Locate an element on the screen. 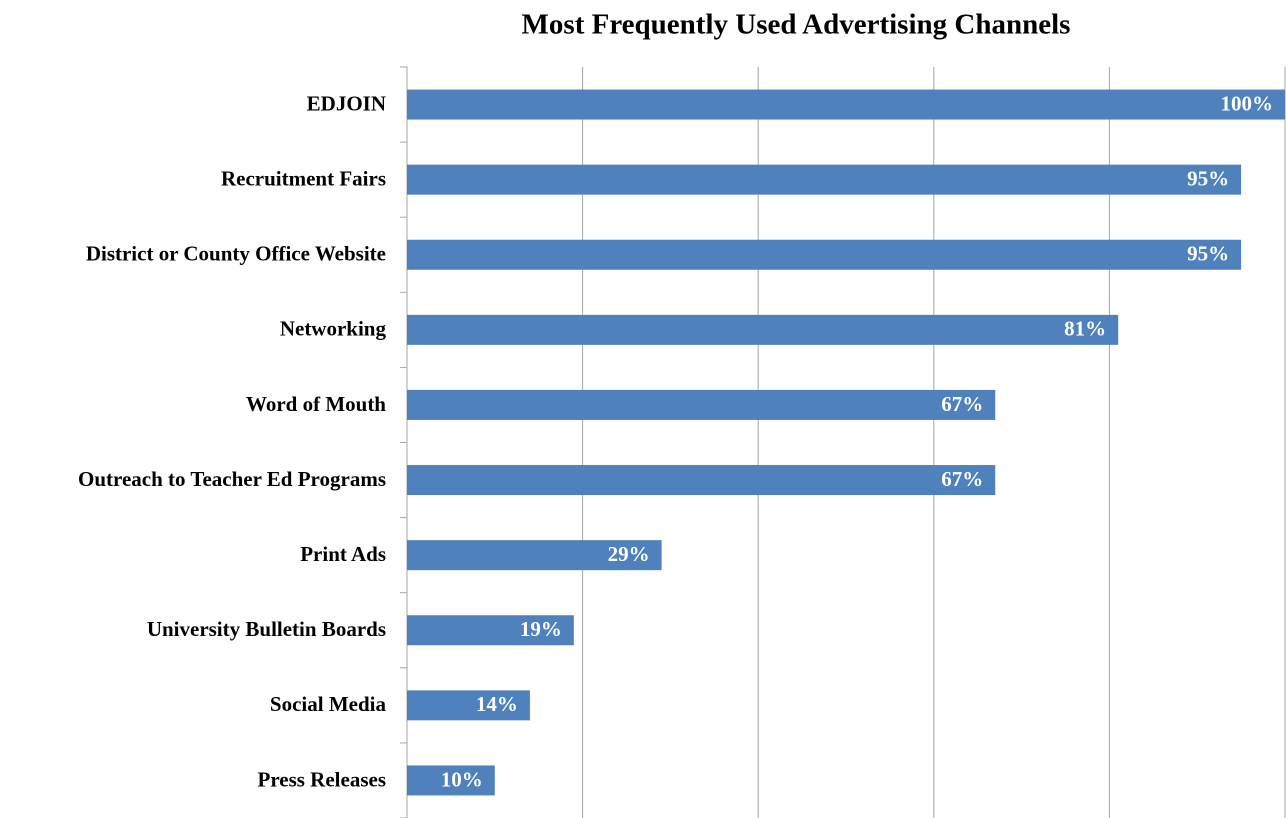 The width and height of the screenshot is (1286, 818). y-tick-label: Word of Mouth is located at coordinates (316, 404).